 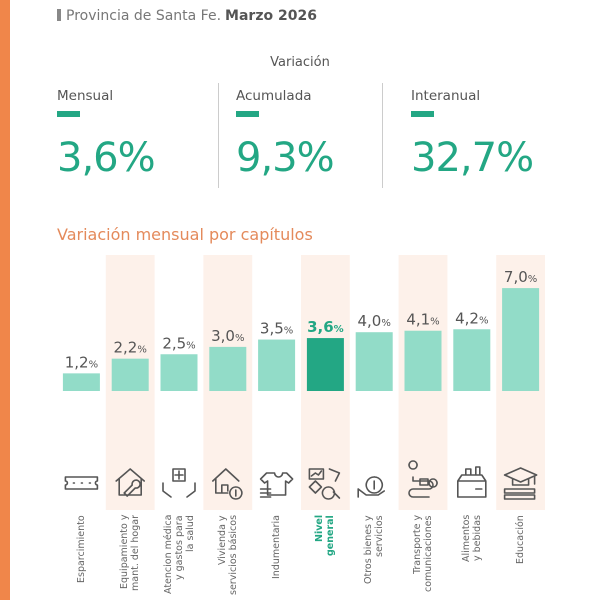 I want to click on stat-label: Mensual, so click(x=85, y=96).